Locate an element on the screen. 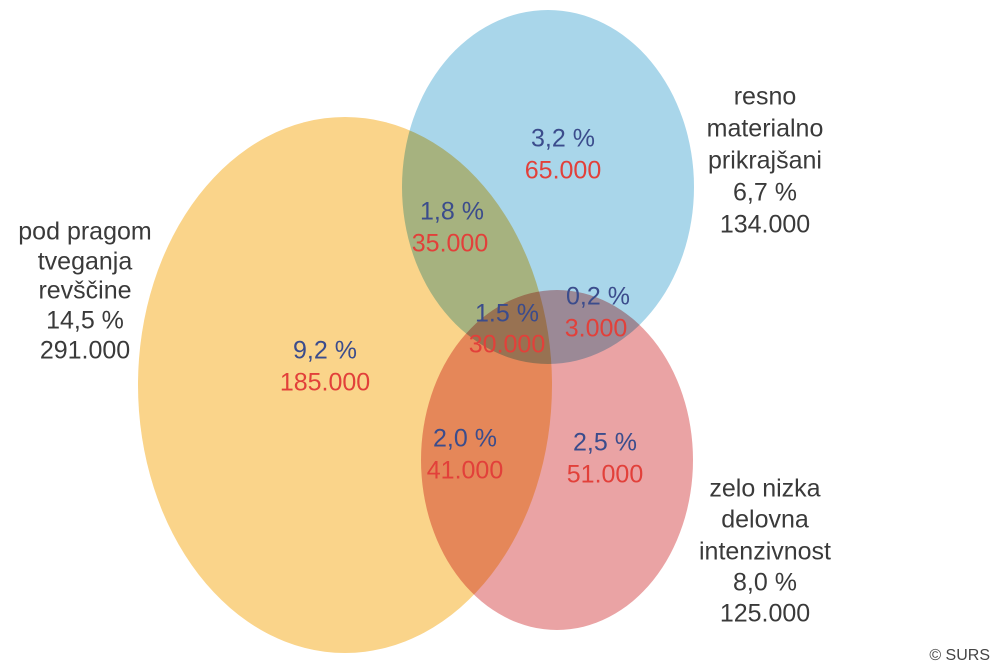 Image resolution: width=998 pixels, height=671 pixels. set-percent: 6,7 % is located at coordinates (765, 193).